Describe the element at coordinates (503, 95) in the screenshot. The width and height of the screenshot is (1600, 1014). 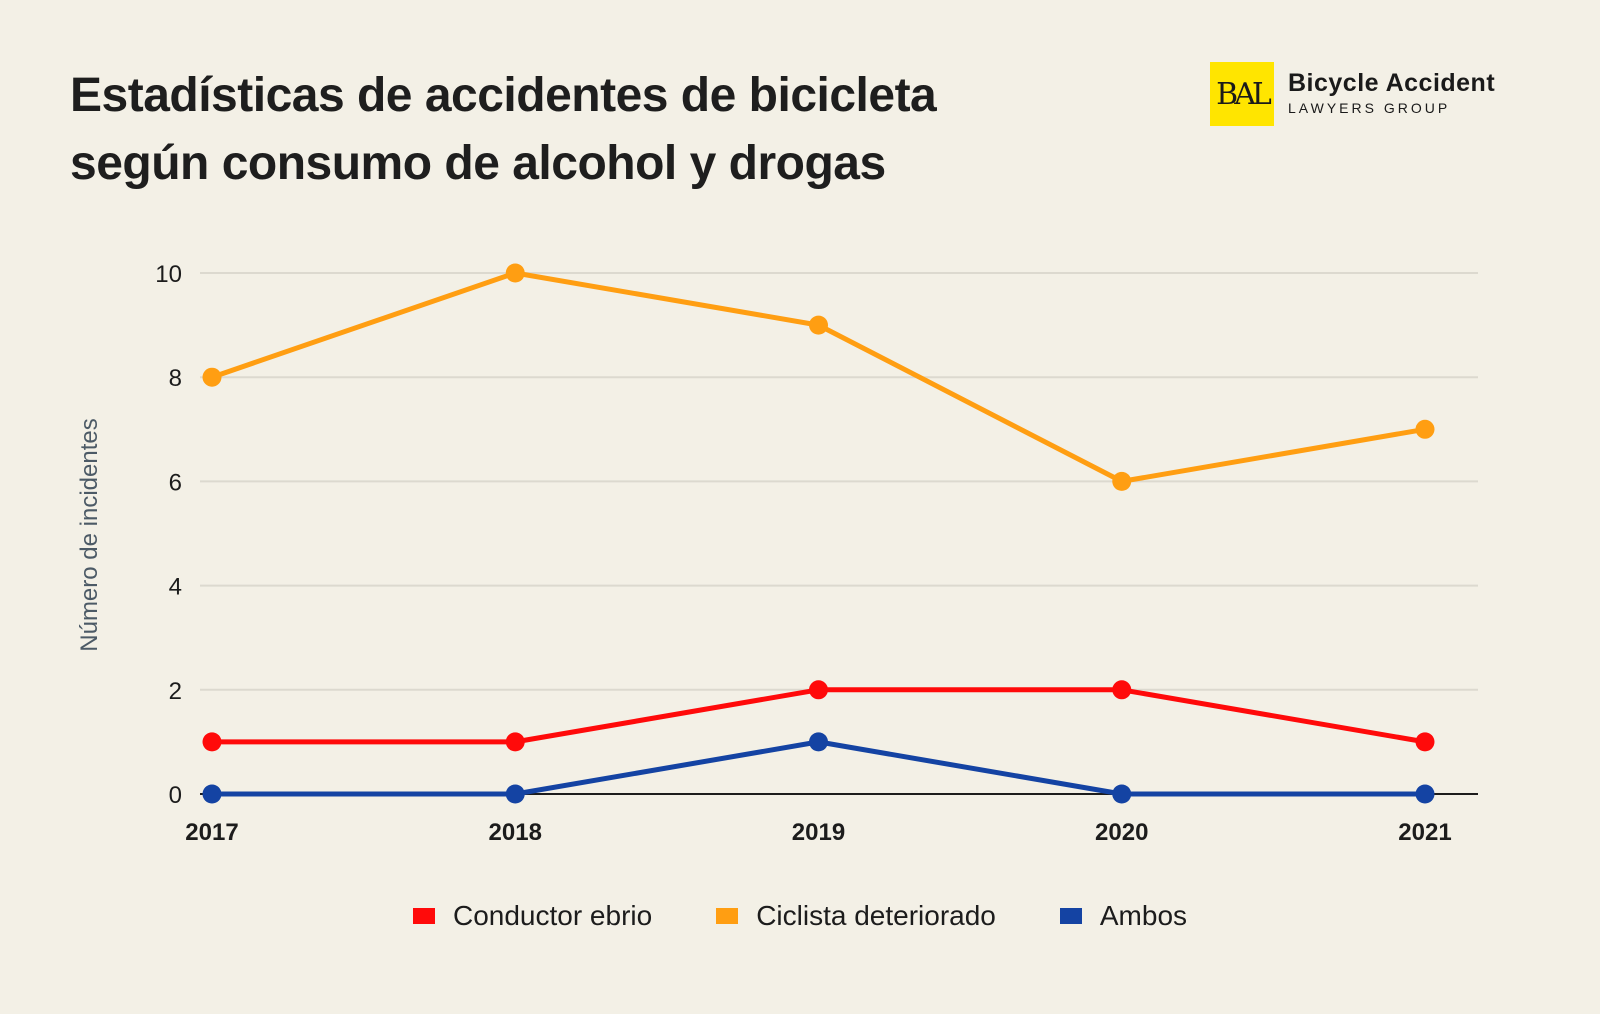
I see `chart-title-line-1: Estadísticas de accidentes de bicicleta` at that location.